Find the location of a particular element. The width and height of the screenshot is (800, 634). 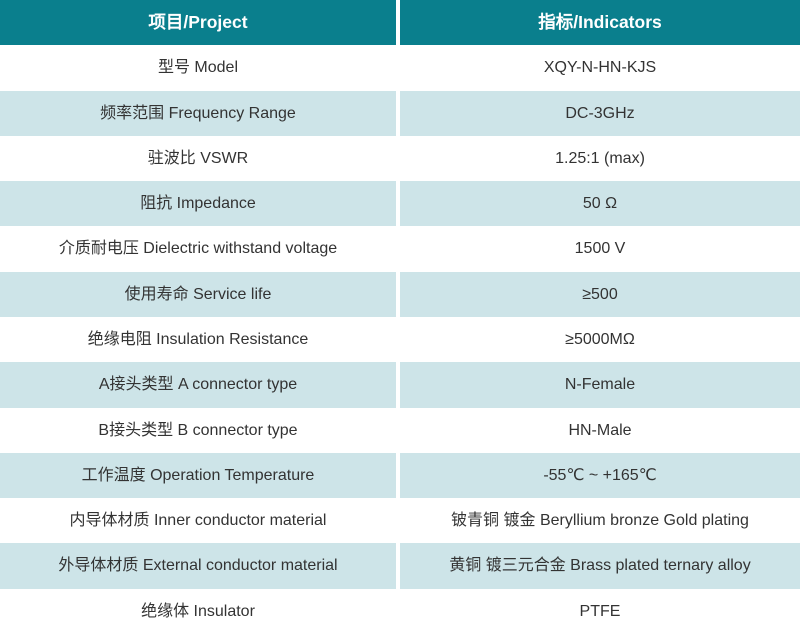

table-row: 使用寿命 Service life ≥500 is located at coordinates (400, 294).